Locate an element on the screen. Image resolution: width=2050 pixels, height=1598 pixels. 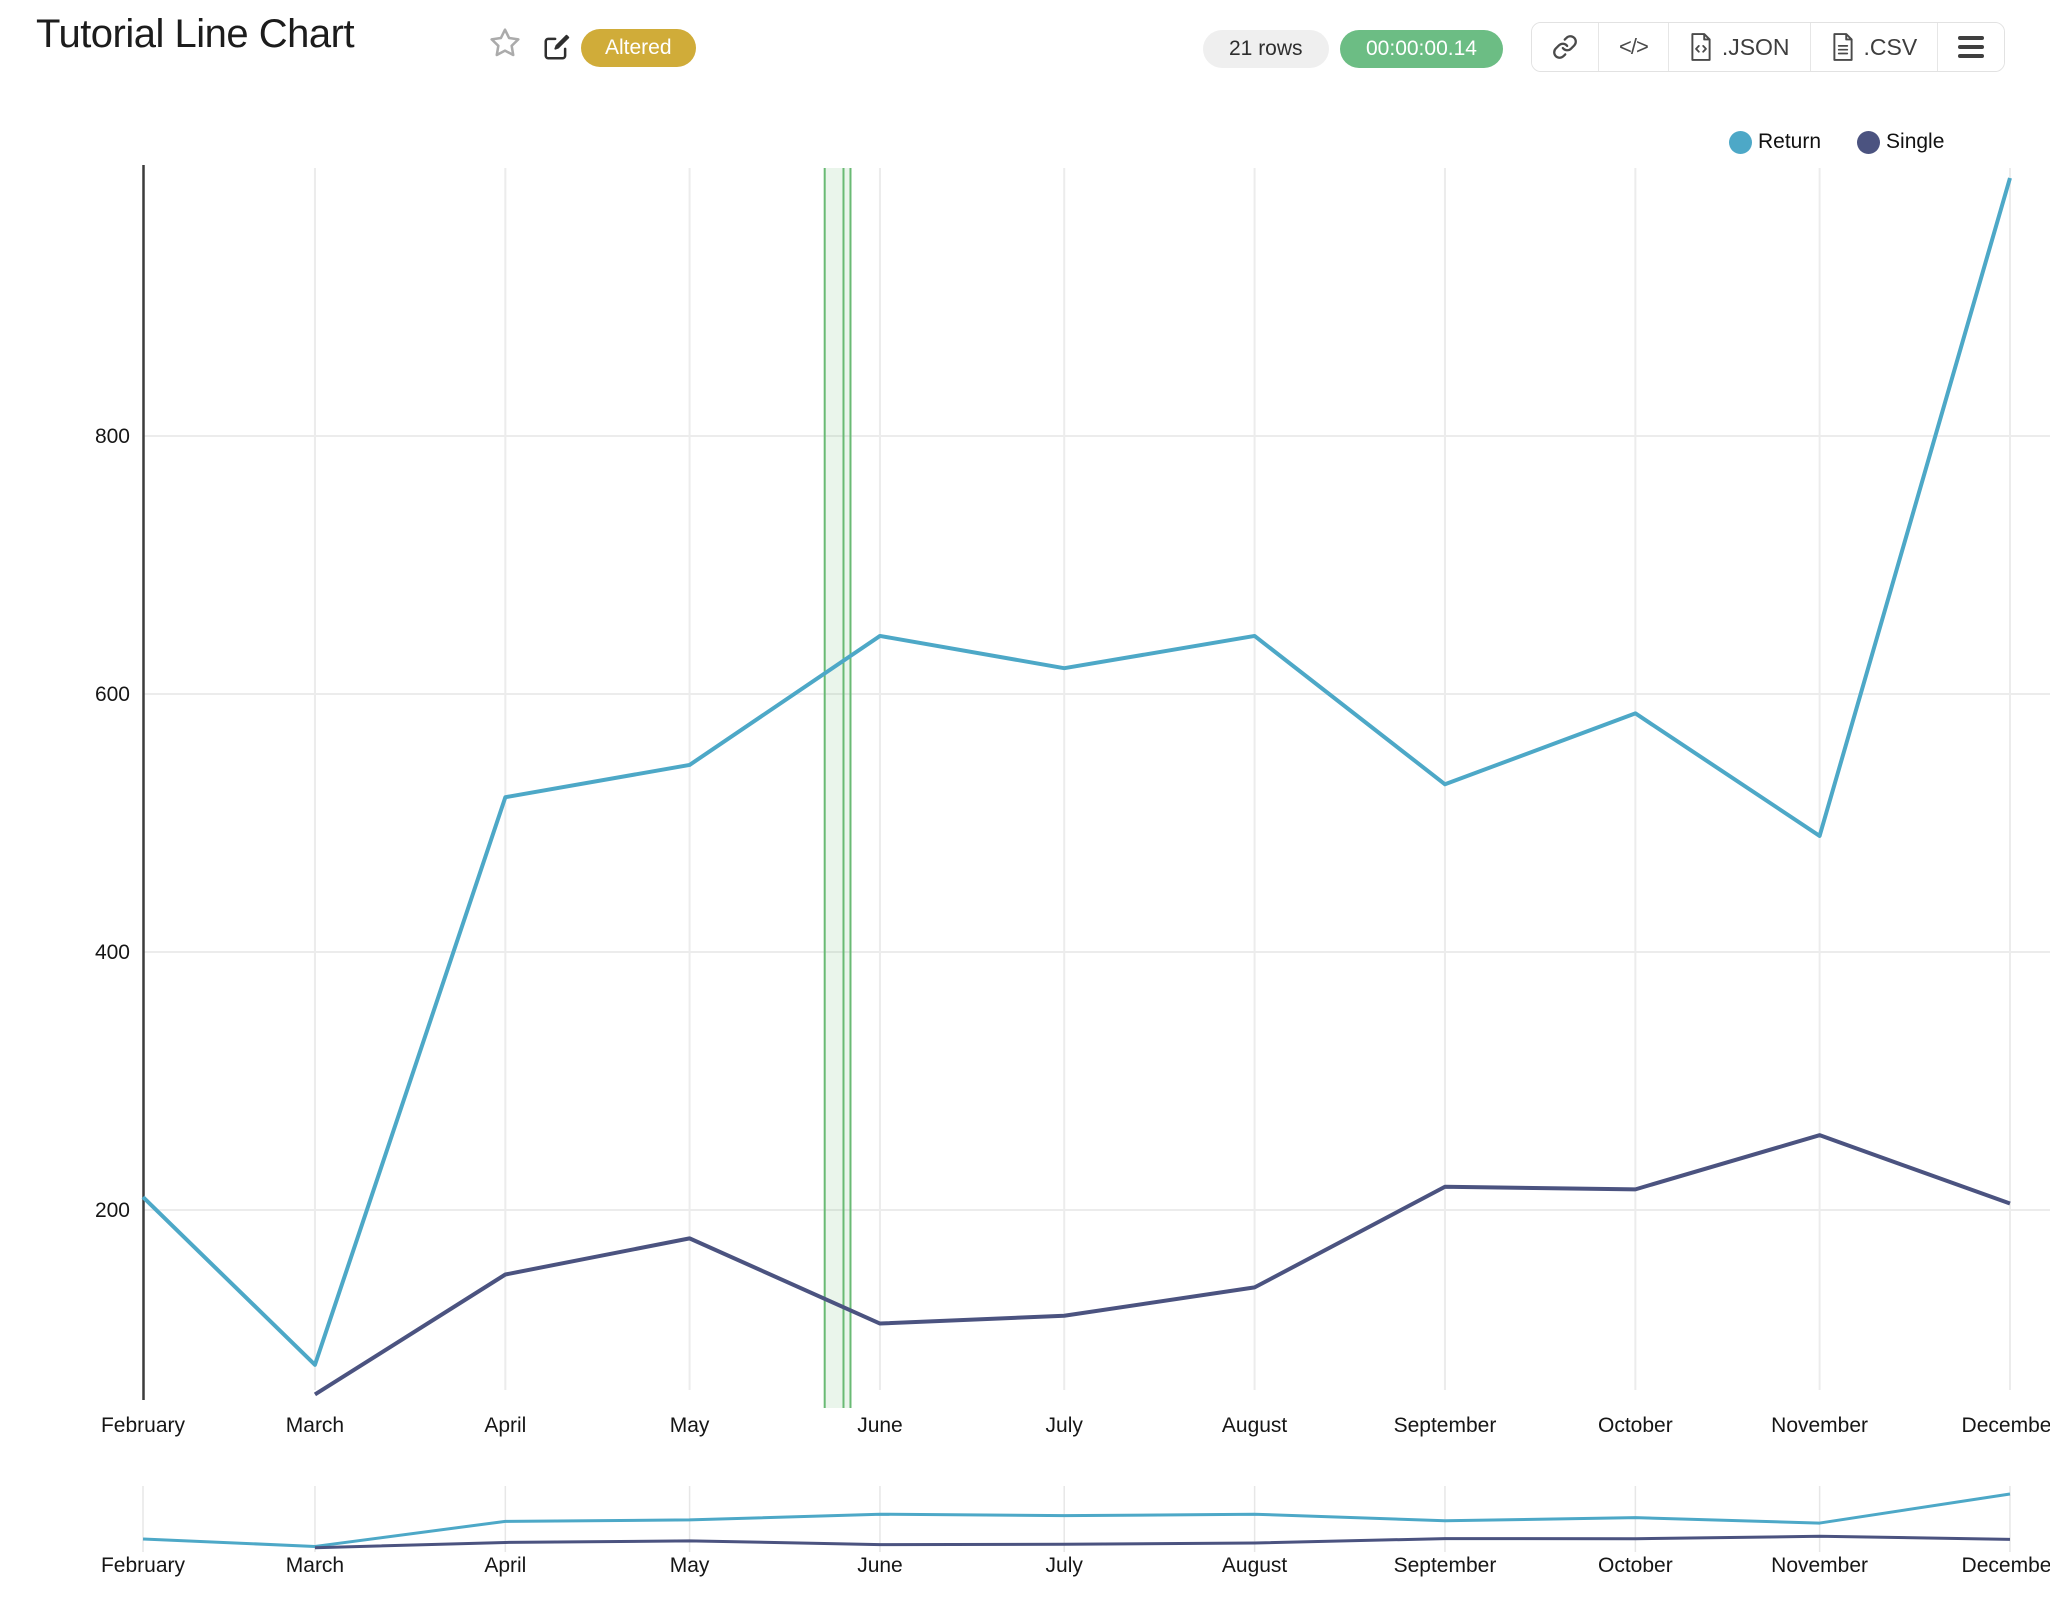
chart-menu-button is located at coordinates (1971, 47).